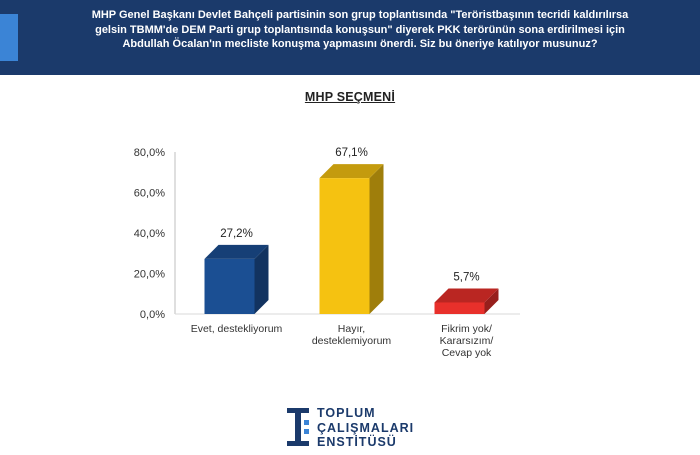  What do you see at coordinates (352, 341) in the screenshot?
I see `category-label: desteklemiyorum` at bounding box center [352, 341].